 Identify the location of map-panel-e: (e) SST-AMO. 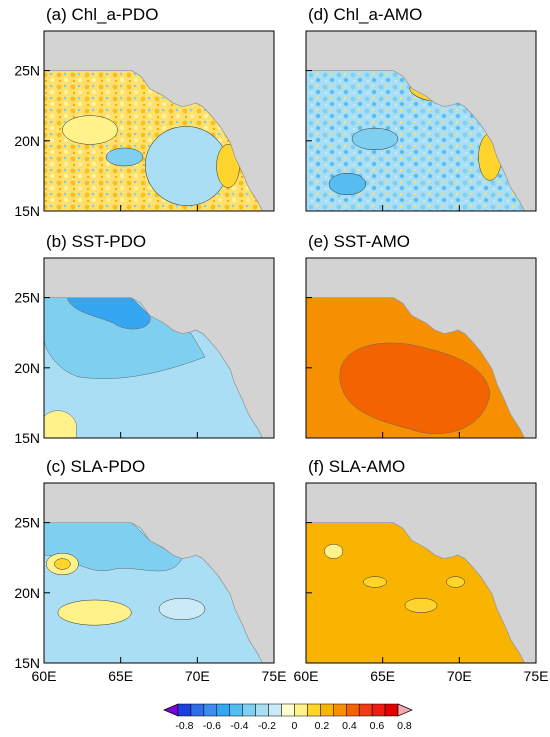
(421, 335).